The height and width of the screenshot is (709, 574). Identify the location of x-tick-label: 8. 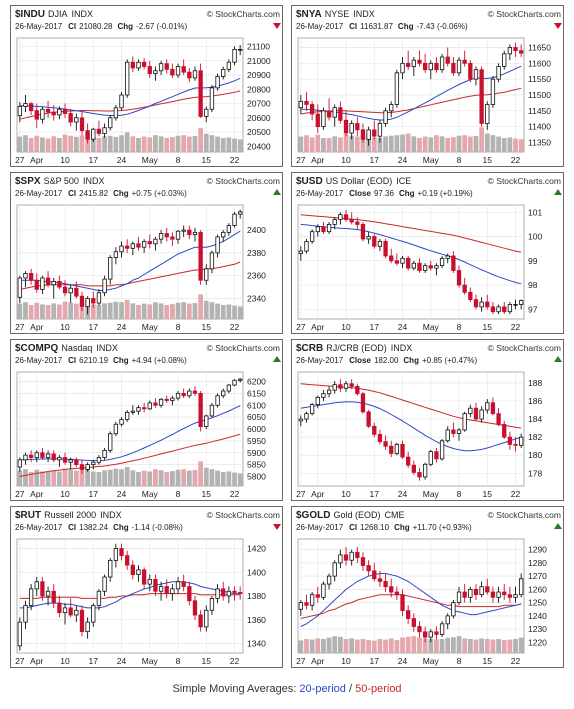
(178, 160).